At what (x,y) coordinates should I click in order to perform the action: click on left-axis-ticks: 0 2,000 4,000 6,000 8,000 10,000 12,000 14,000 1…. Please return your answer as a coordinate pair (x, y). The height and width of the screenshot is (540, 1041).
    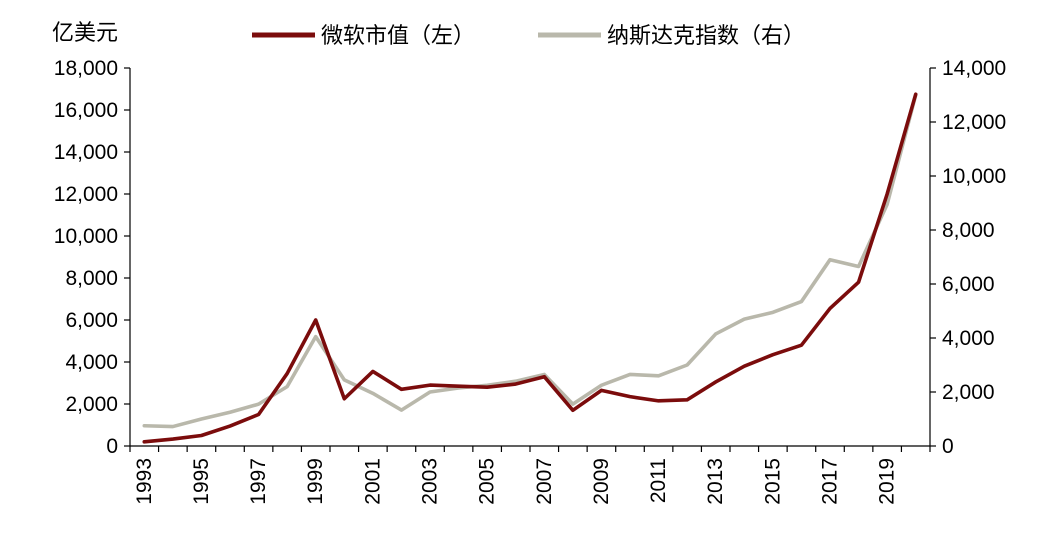
    Looking at the image, I should click on (92, 257).